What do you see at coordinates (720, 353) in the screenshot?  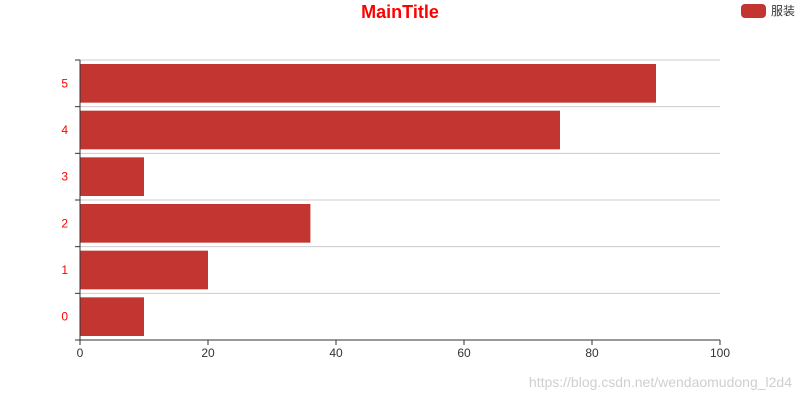 I see `x-axis-label-100: 100` at bounding box center [720, 353].